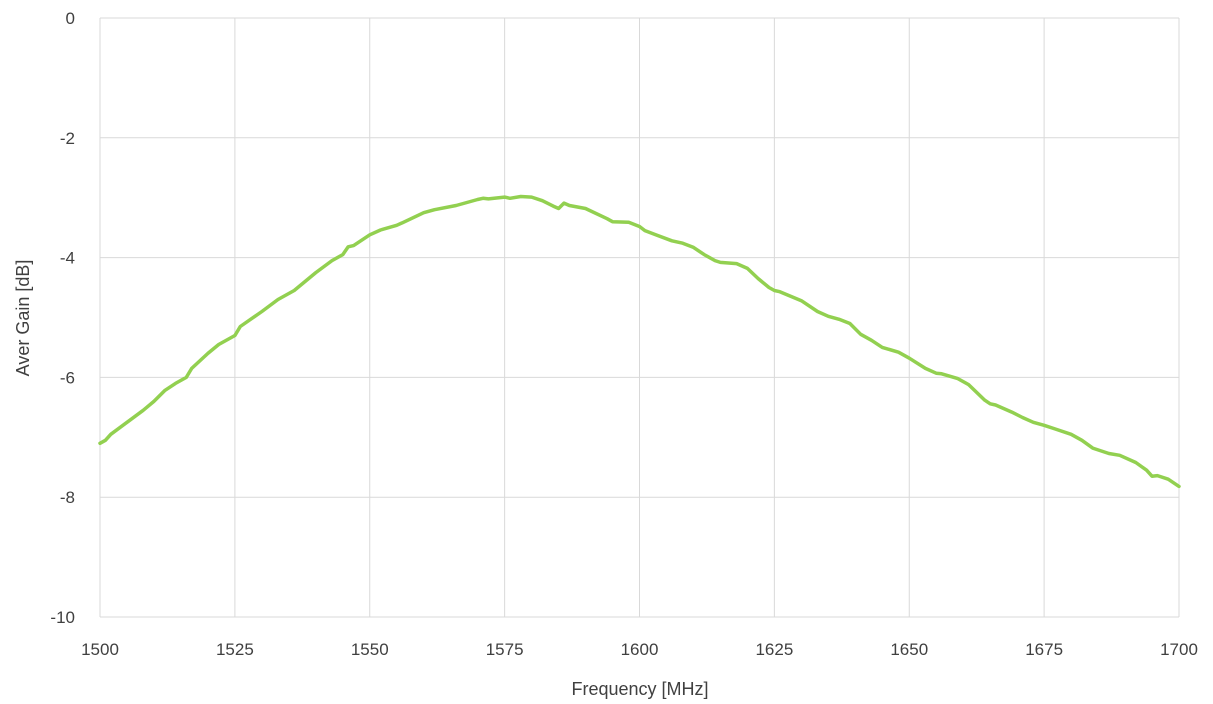  Describe the element at coordinates (505, 649) in the screenshot. I see `x-tick-label: 1575` at that location.